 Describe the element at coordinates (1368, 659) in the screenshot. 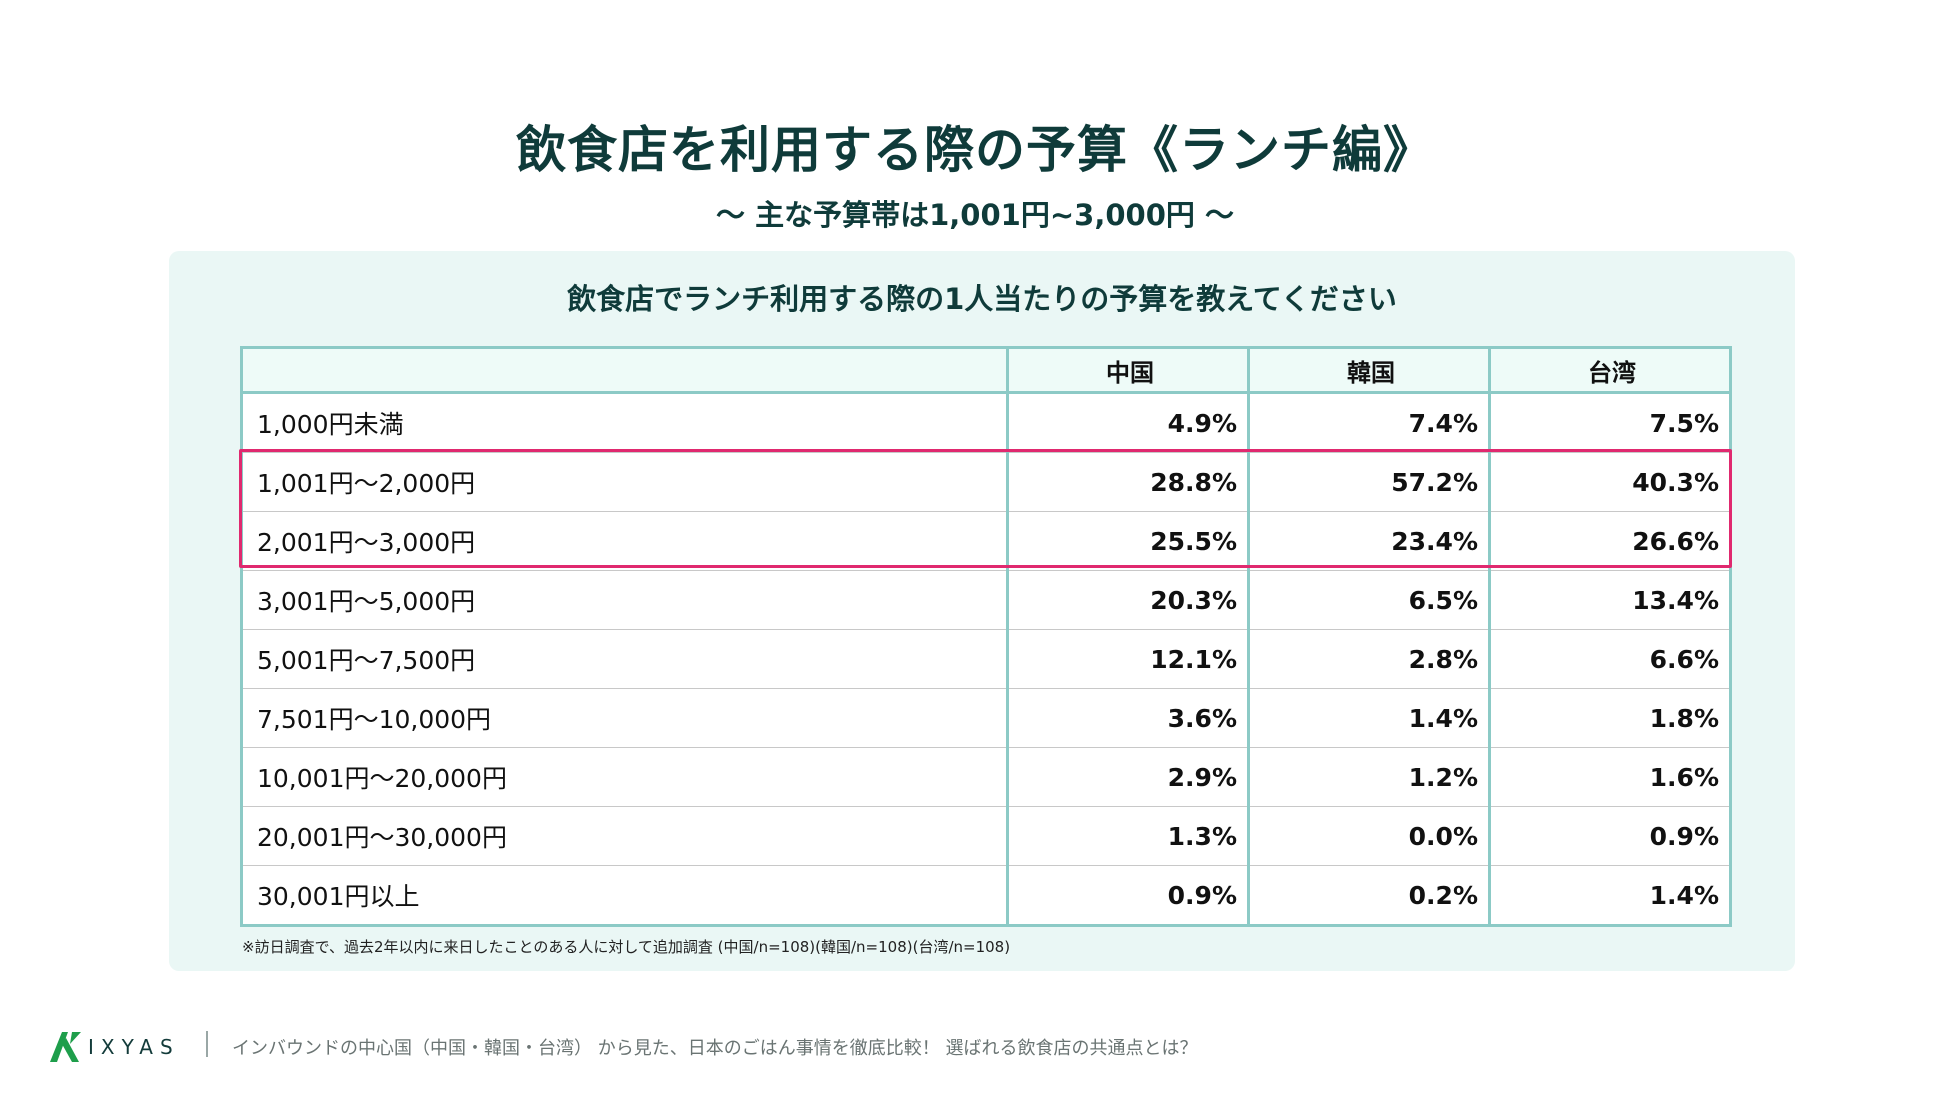

I see `value-korea: 2.8%` at that location.